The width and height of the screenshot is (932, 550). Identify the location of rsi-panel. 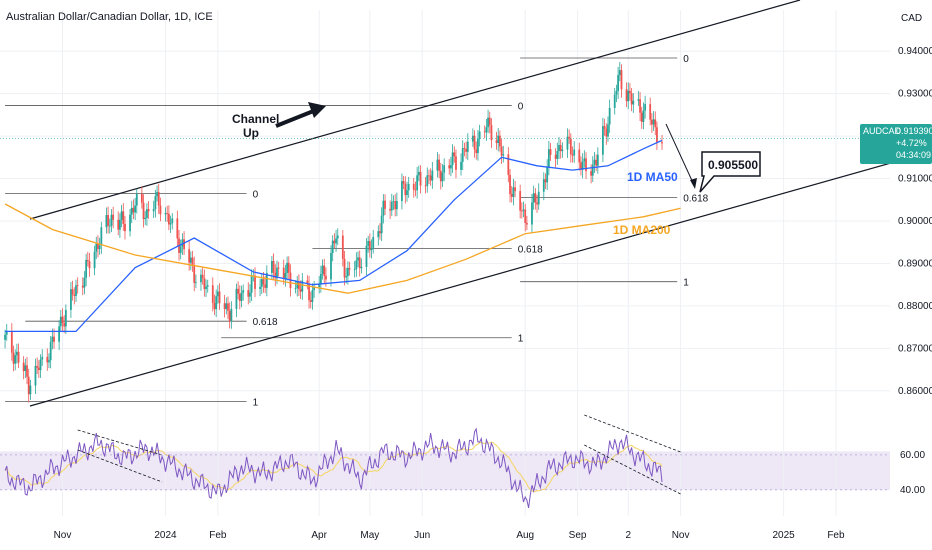
(342, 461).